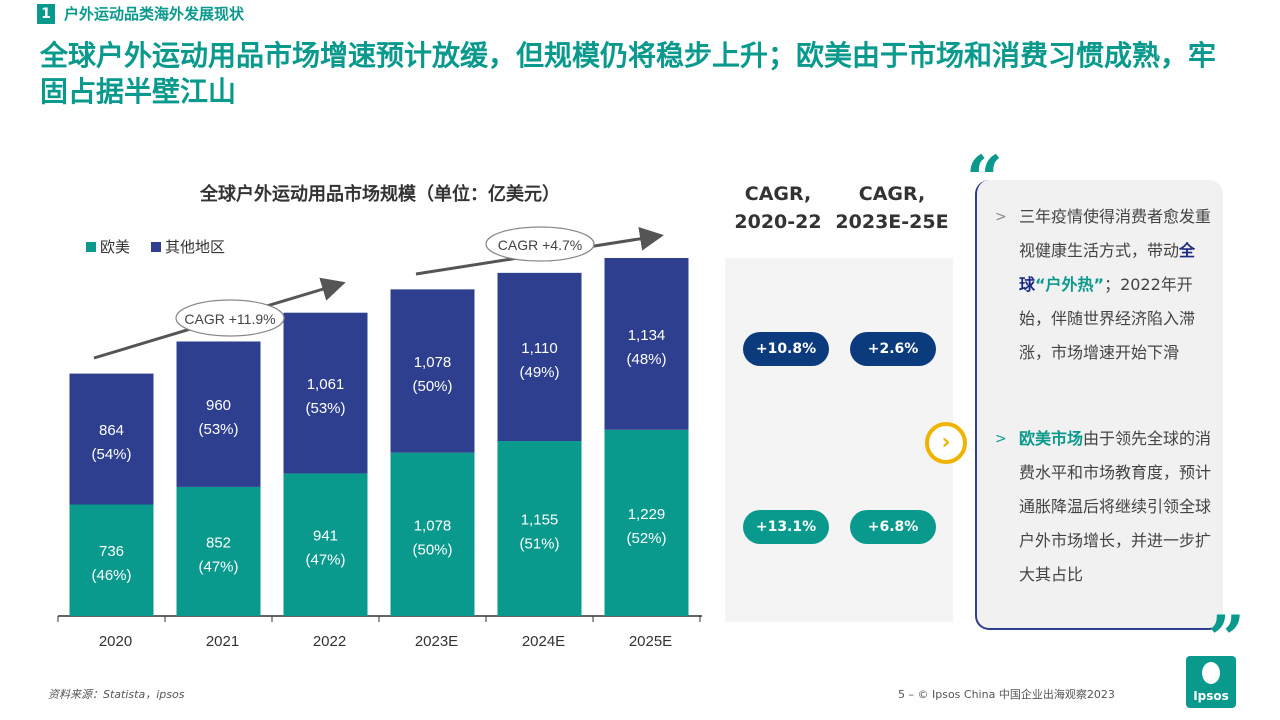 This screenshot has height=720, width=1280. What do you see at coordinates (218, 542) in the screenshot?
I see `data-label-euam: 852` at bounding box center [218, 542].